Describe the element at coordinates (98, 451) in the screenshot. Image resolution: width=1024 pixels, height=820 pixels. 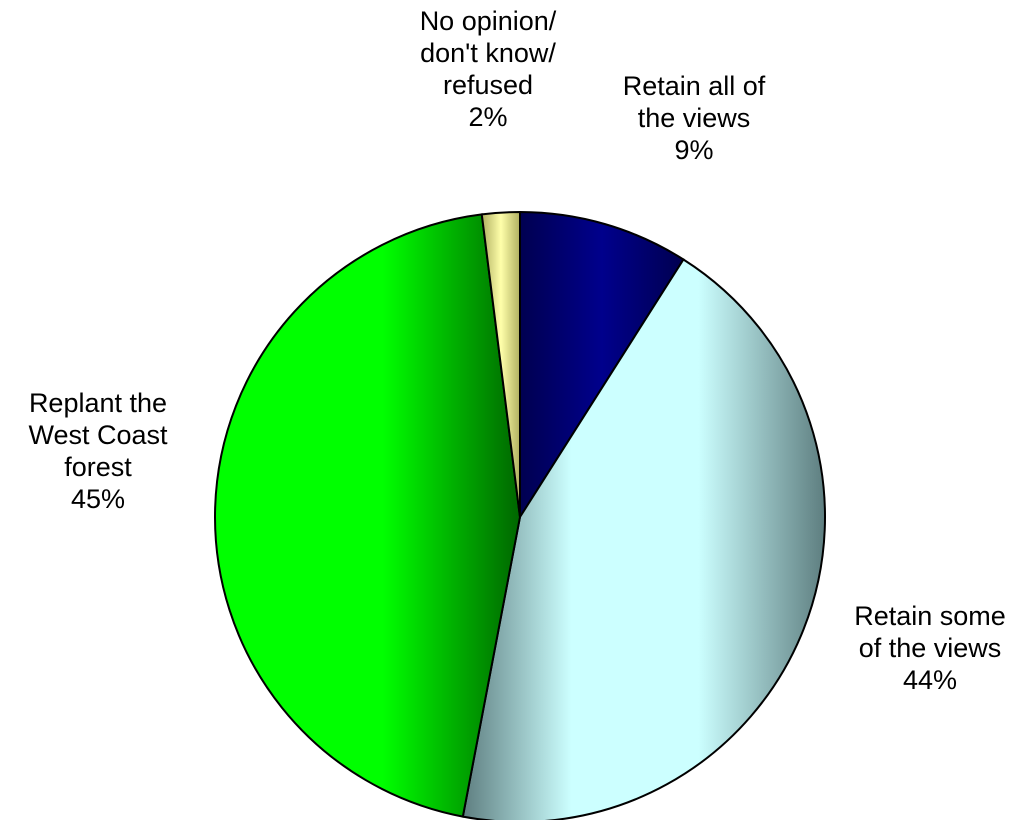
I see `slice-label-2: Replant the West Coast forest 45%` at that location.